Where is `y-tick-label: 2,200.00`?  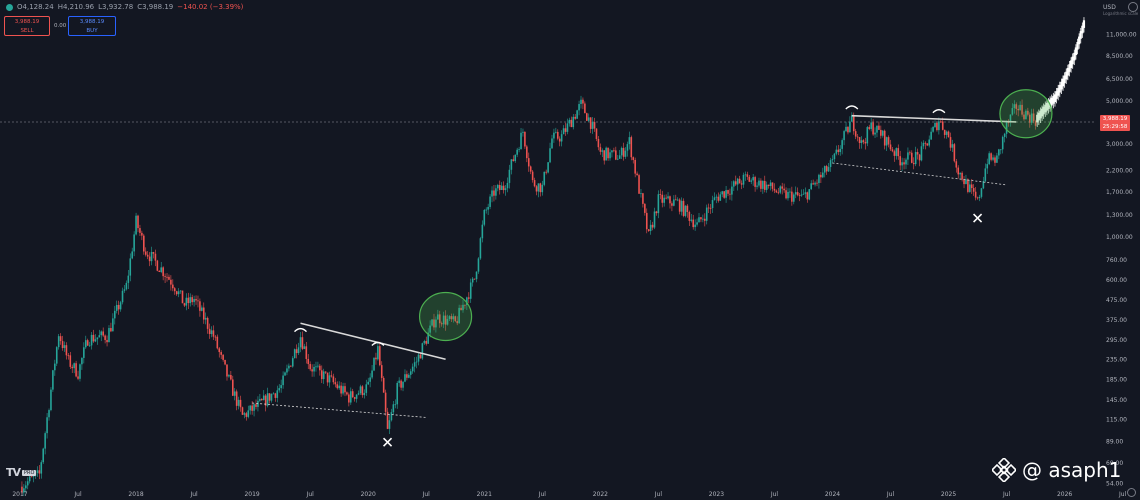
y-tick-label: 2,200.00 is located at coordinates (1119, 170).